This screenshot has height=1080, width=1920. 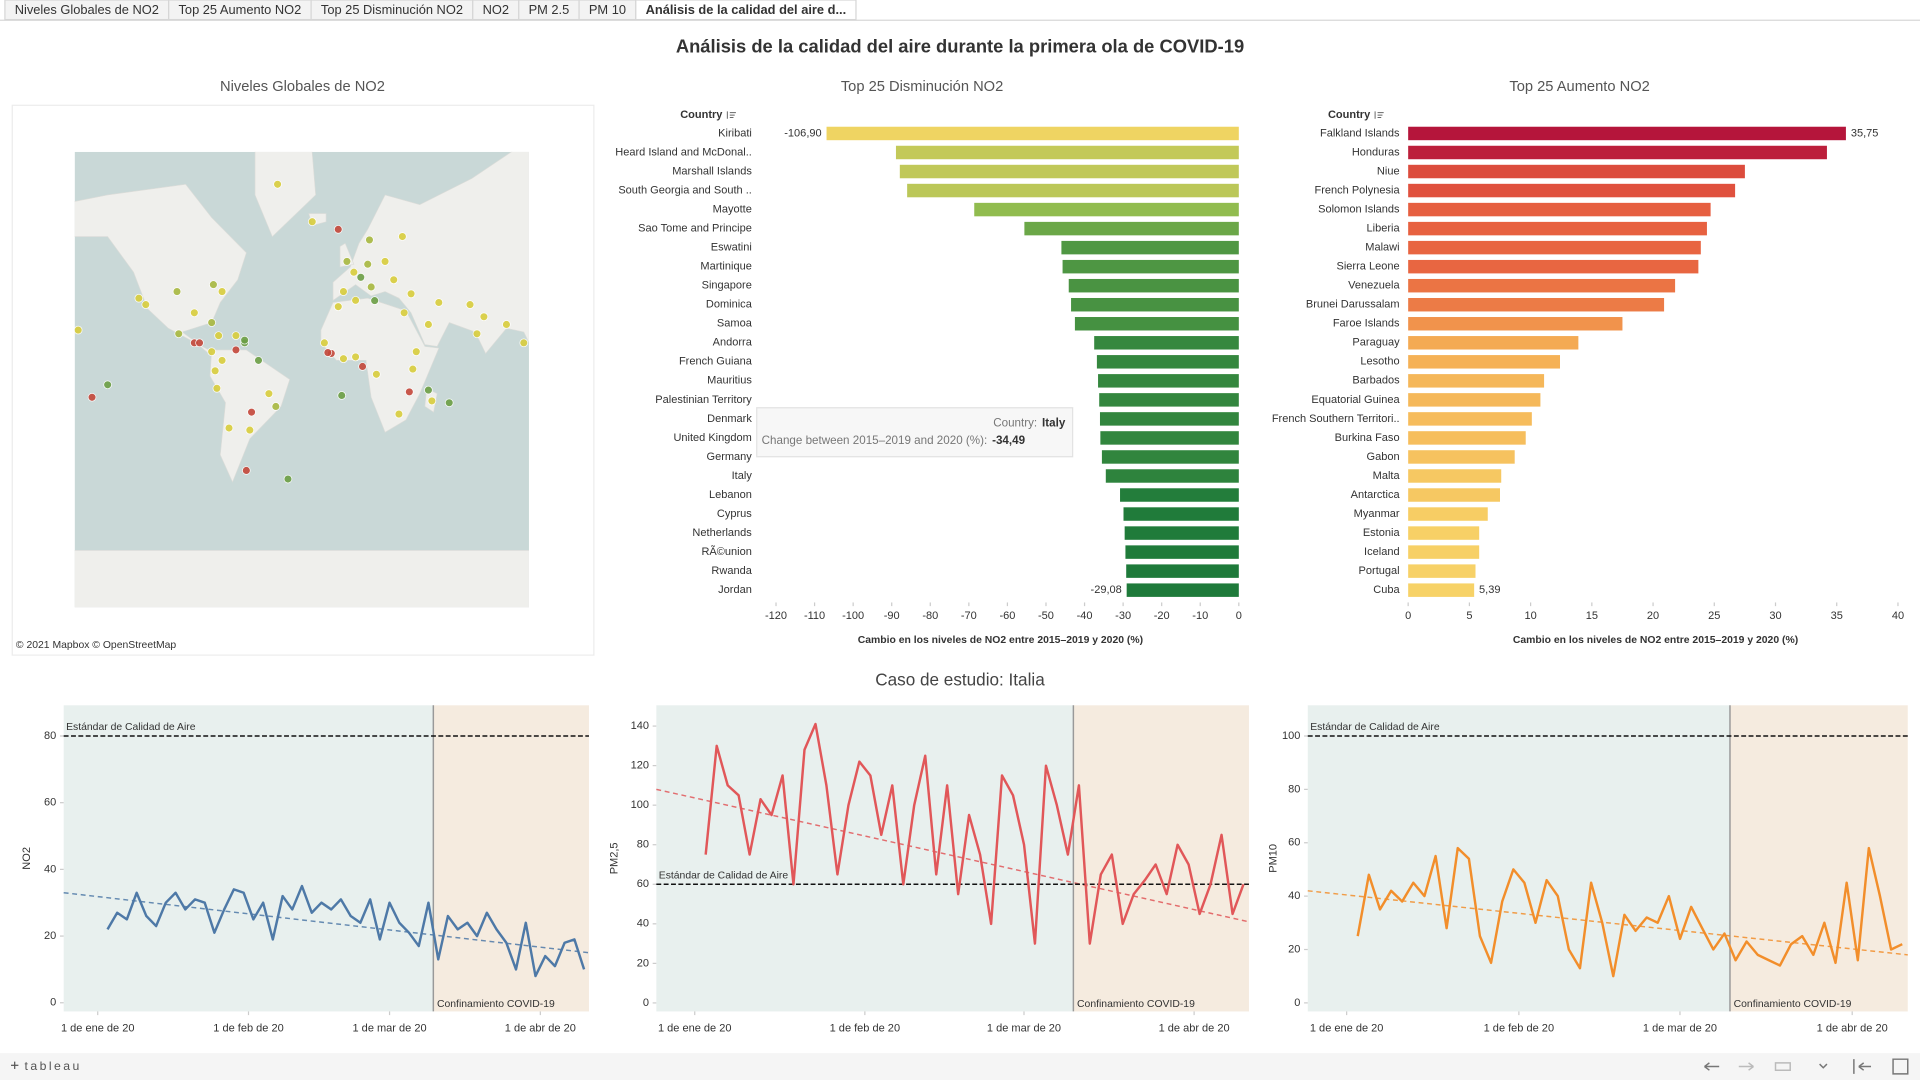 What do you see at coordinates (1712, 1066) in the screenshot?
I see `undo-button` at bounding box center [1712, 1066].